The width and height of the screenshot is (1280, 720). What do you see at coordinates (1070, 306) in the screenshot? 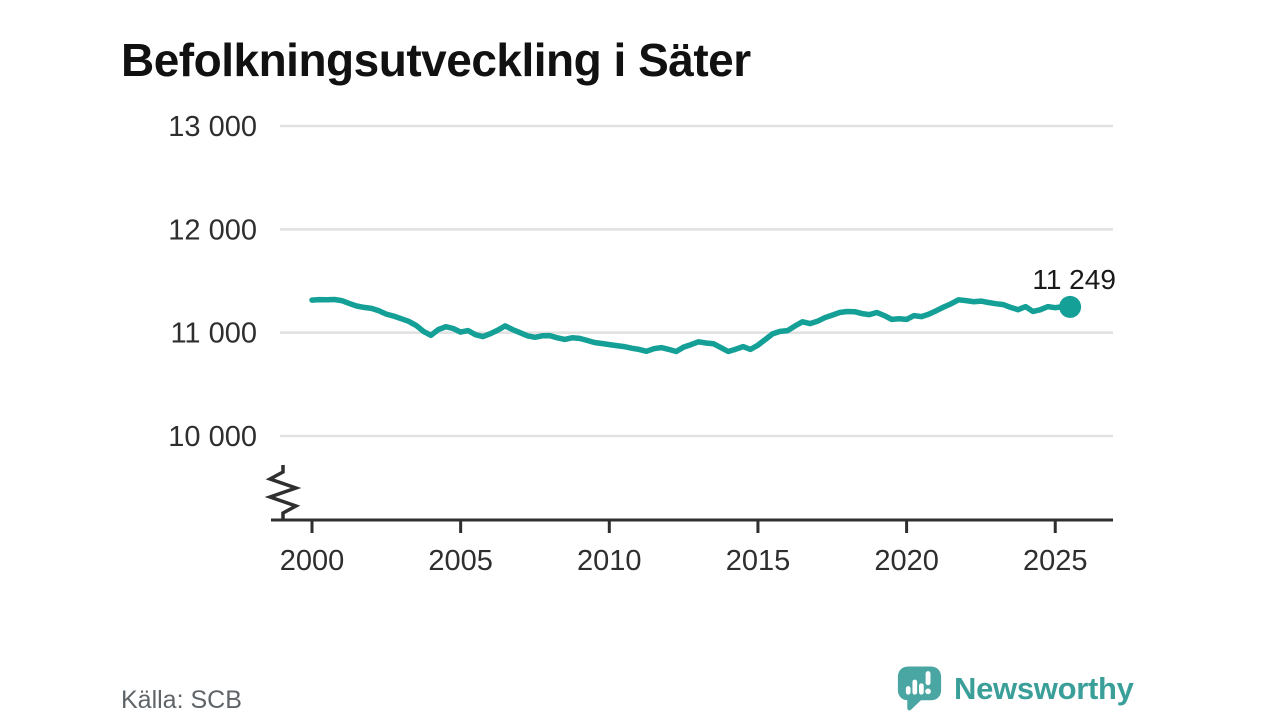
I see `end-point-marker` at bounding box center [1070, 306].